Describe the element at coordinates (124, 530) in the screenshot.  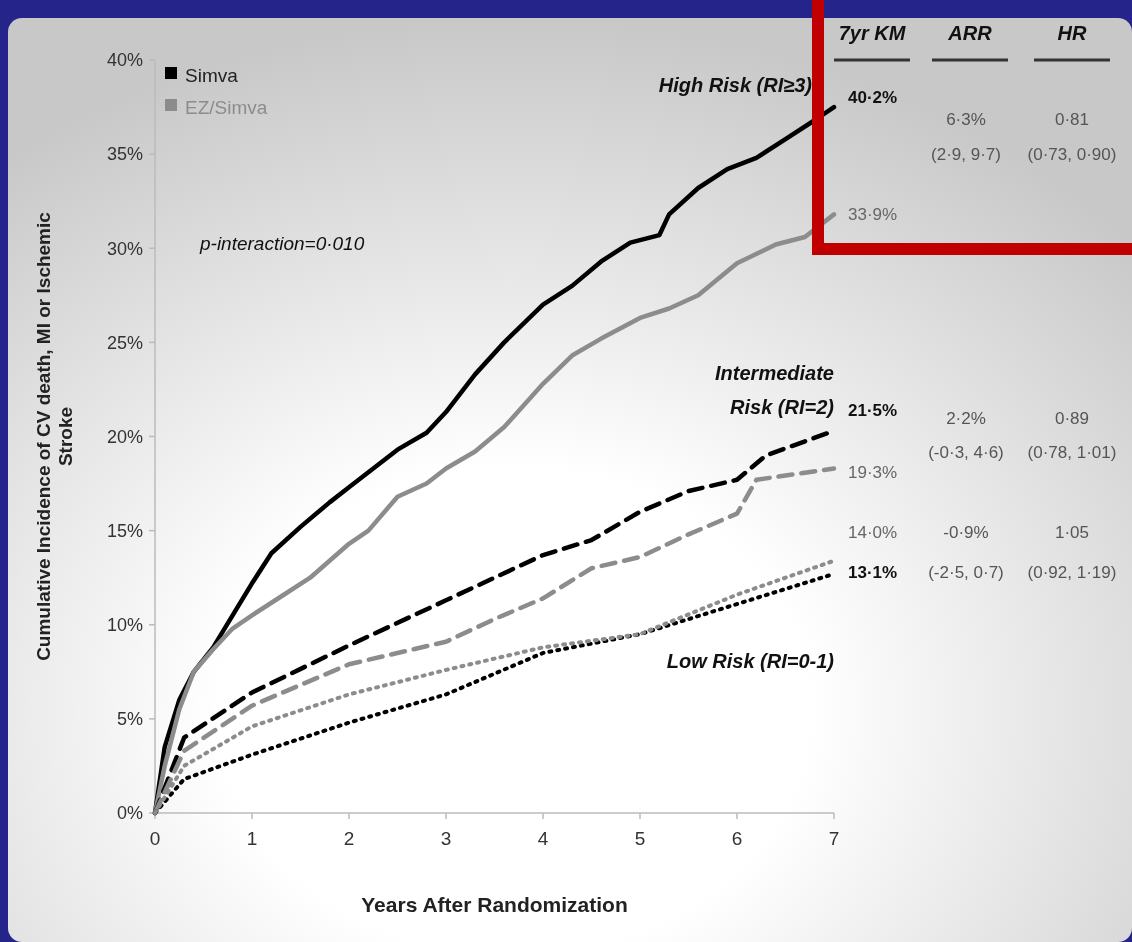
I see `y-tick-label: 15%` at that location.